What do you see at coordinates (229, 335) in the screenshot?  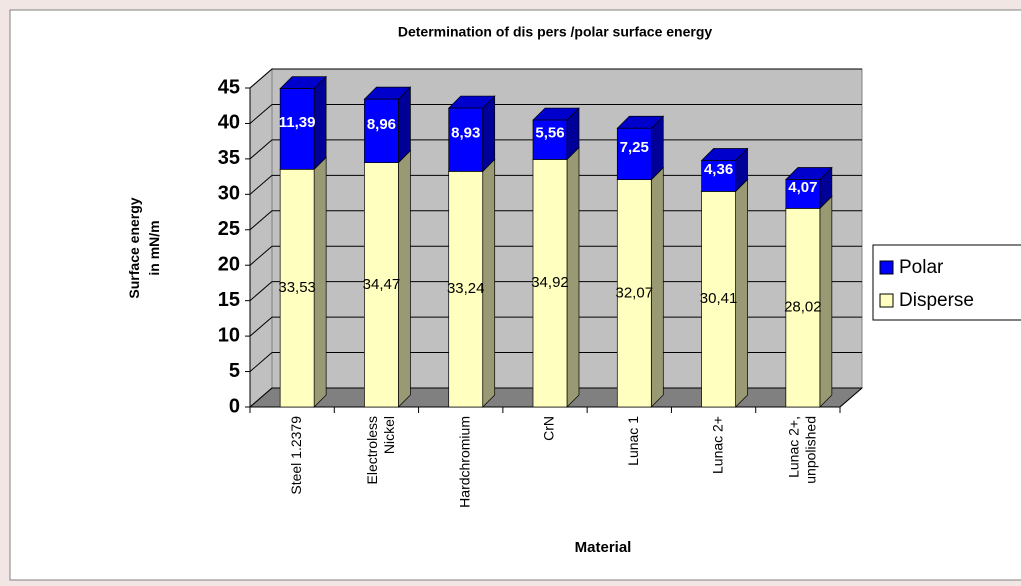 I see `y-tick-label: 10` at bounding box center [229, 335].